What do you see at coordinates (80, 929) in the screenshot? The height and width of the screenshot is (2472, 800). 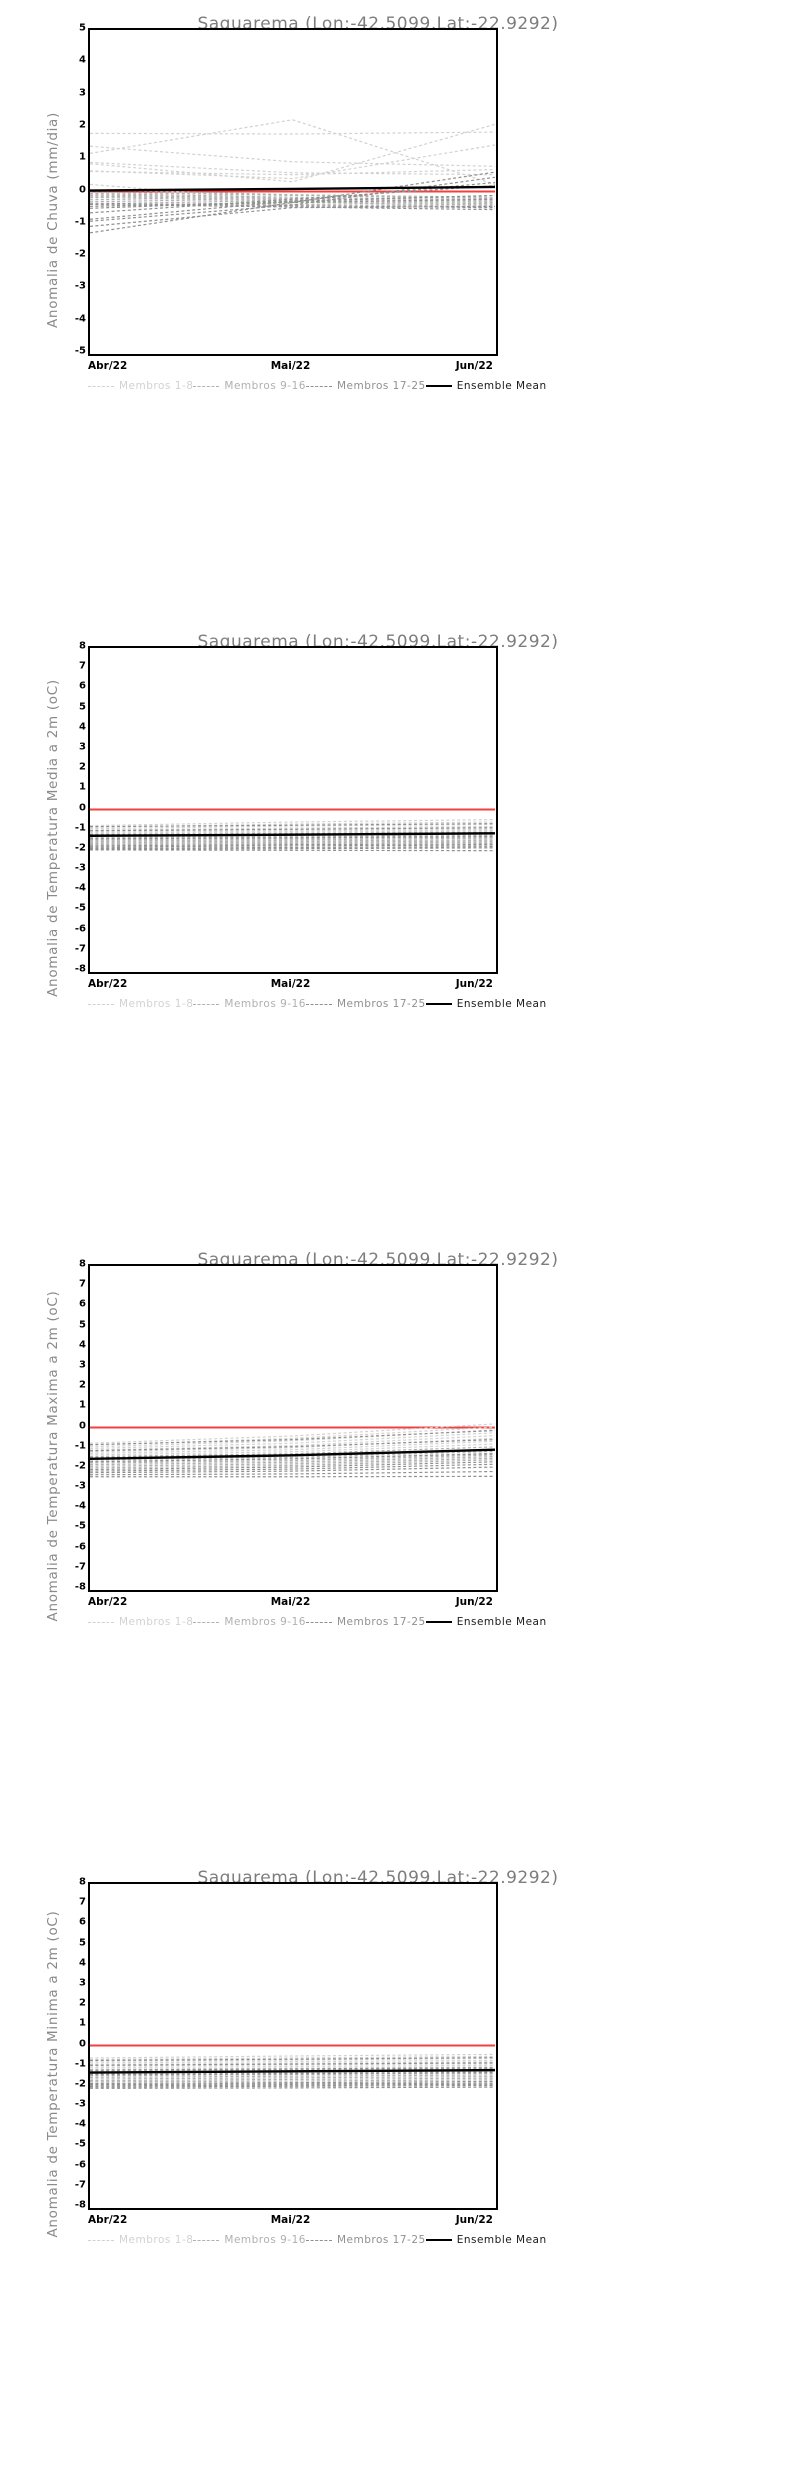 I see `y-axis-tick: -6` at bounding box center [80, 929].